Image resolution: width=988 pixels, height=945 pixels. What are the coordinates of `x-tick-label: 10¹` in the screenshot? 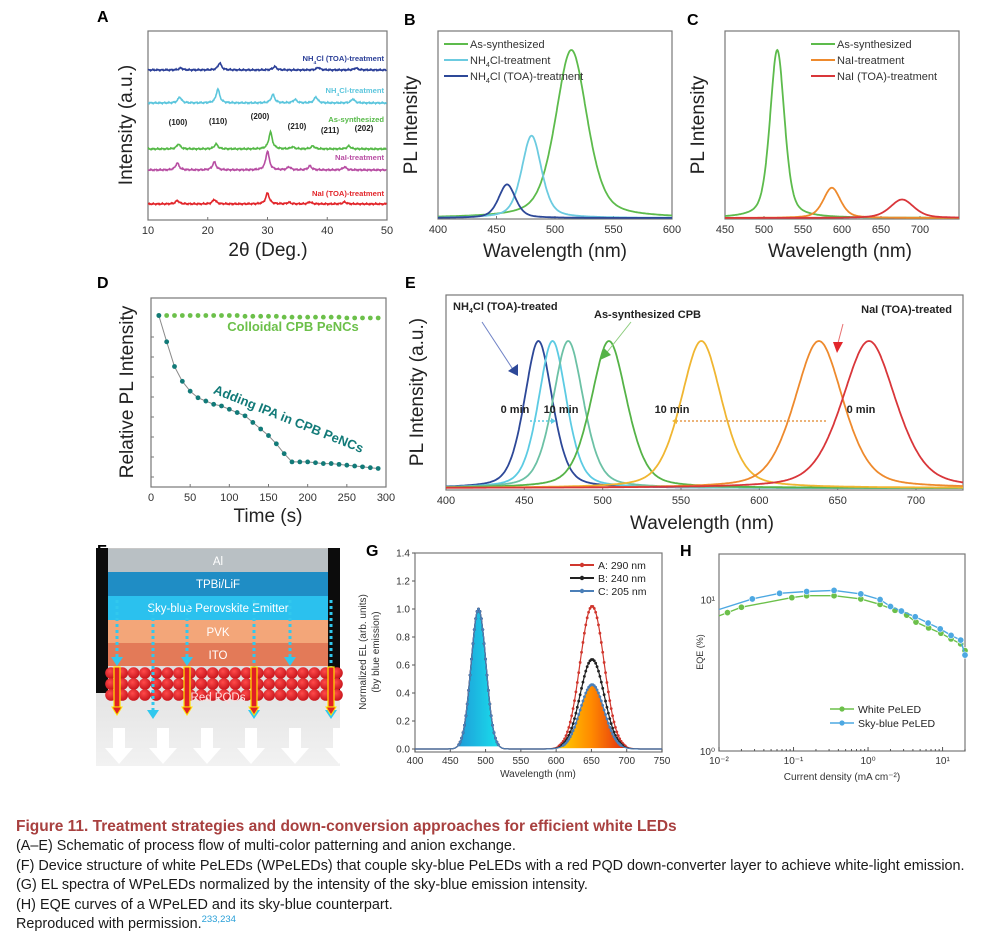 It's located at (942, 761).